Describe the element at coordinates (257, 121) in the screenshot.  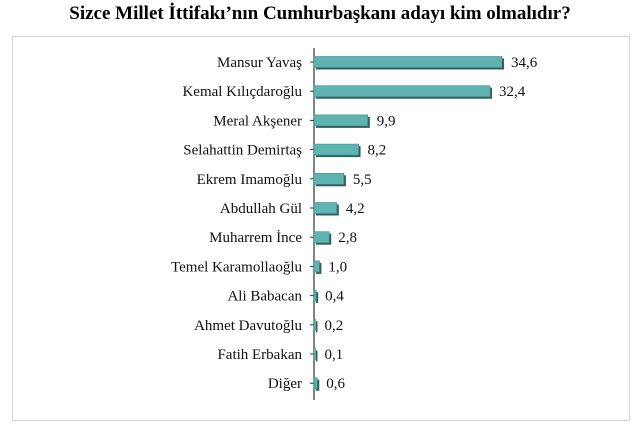
I see `category-label: Meral Akşener` at that location.